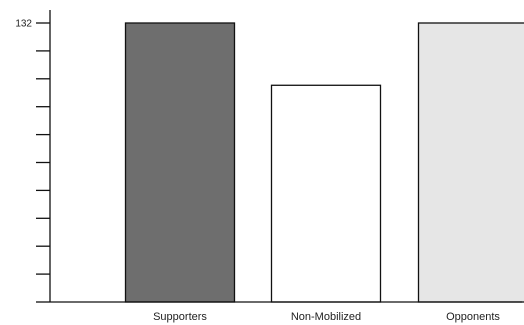 The width and height of the screenshot is (524, 325). What do you see at coordinates (326, 317) in the screenshot?
I see `x-category-label: Non-Mobilized` at bounding box center [326, 317].